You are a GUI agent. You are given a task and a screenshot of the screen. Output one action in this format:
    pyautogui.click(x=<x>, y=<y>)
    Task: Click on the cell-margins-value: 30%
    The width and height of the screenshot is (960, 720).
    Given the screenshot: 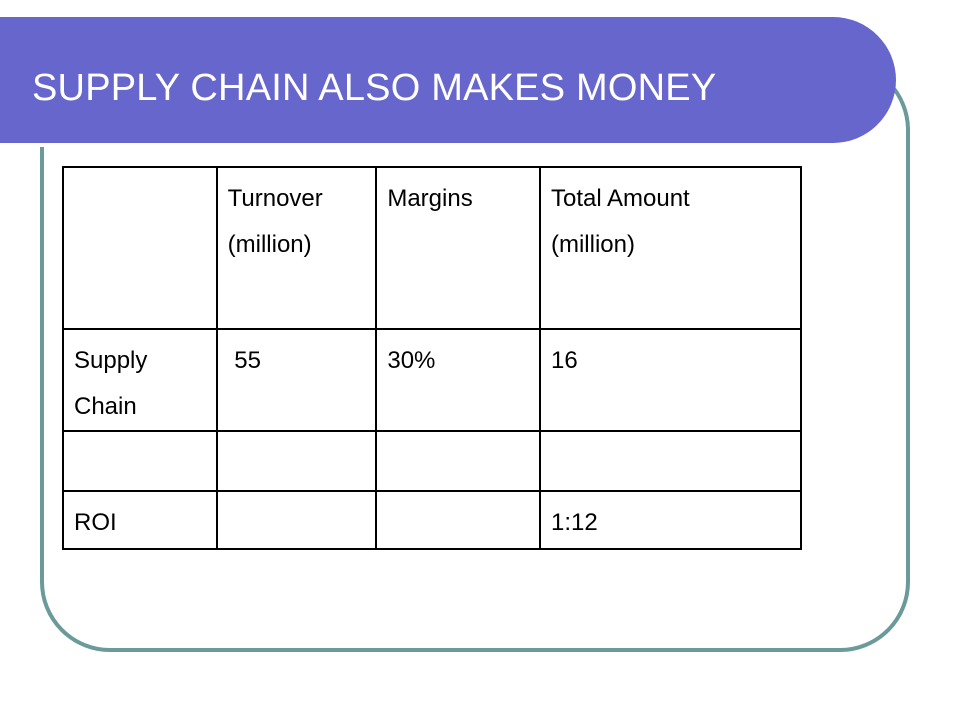 What is the action you would take?
    pyautogui.click(x=458, y=380)
    